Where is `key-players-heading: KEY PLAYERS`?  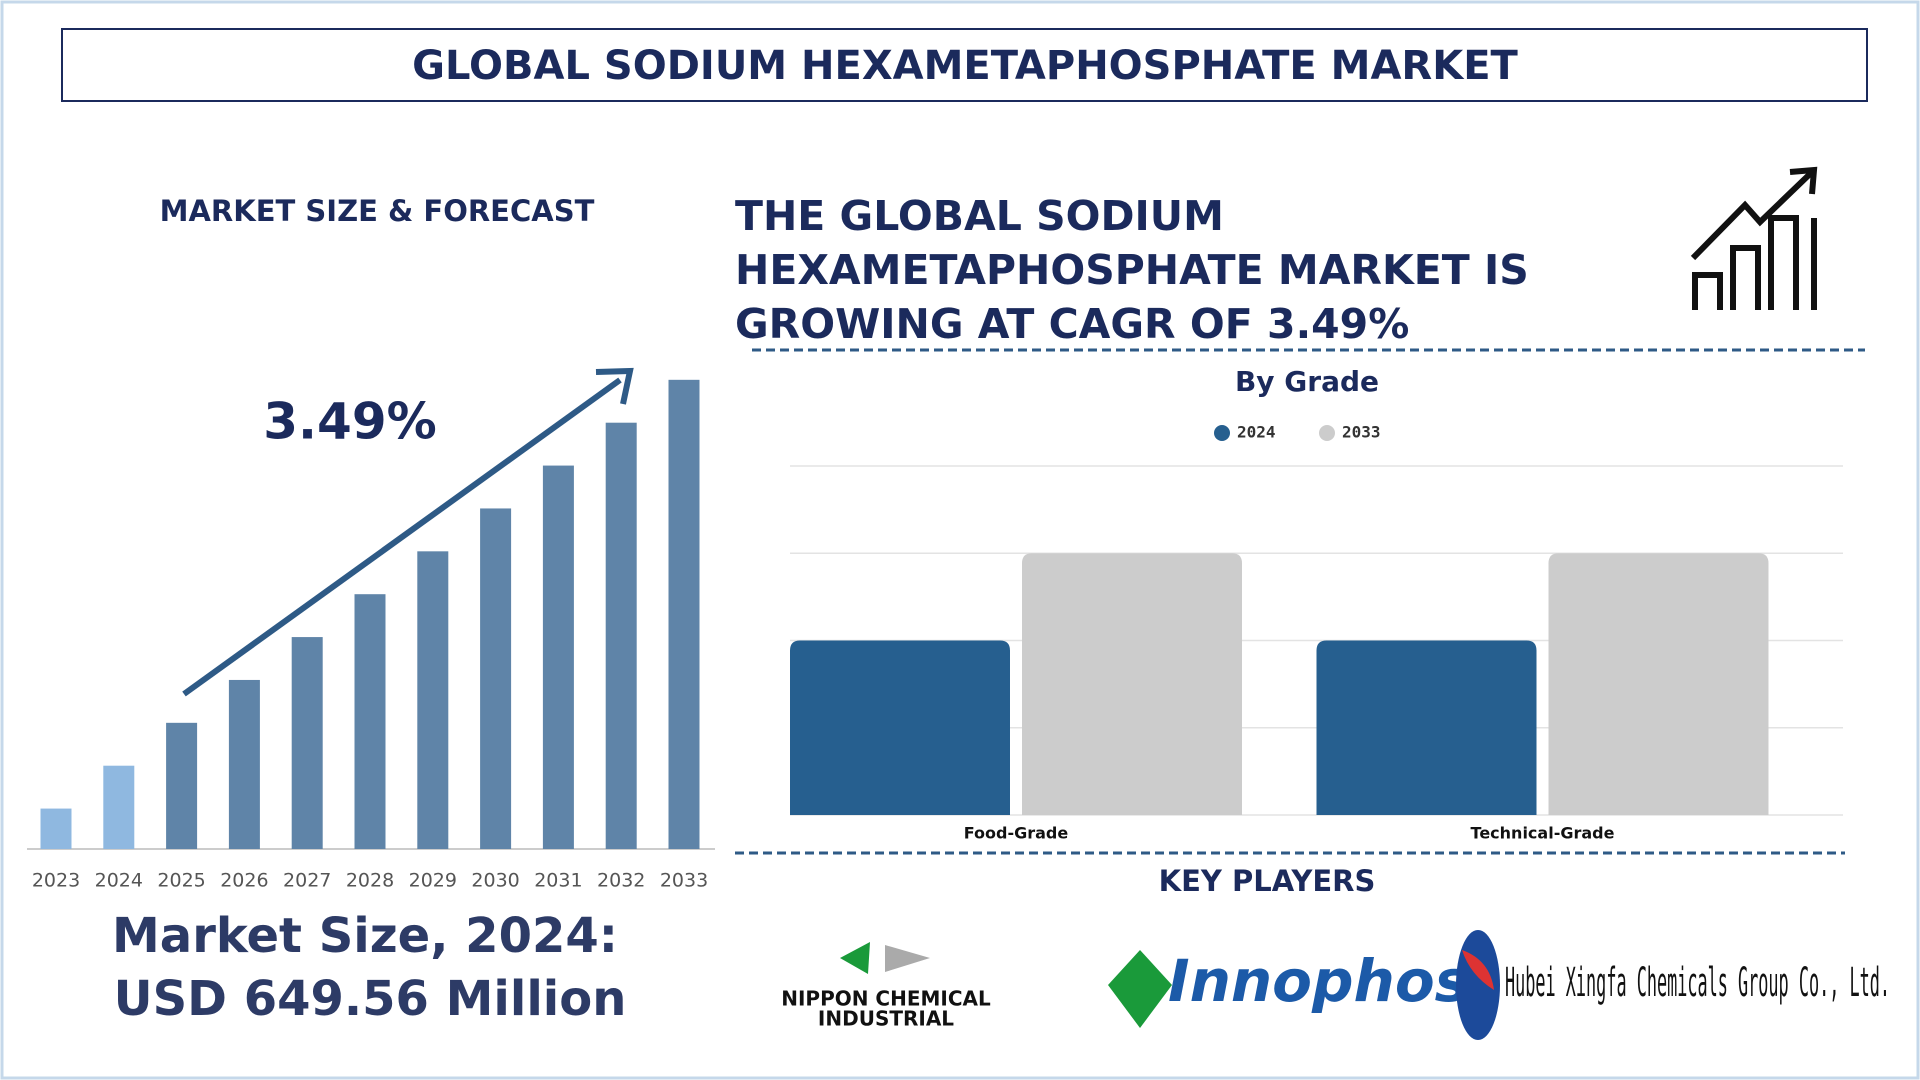
key-players-heading: KEY PLAYERS is located at coordinates (1267, 881).